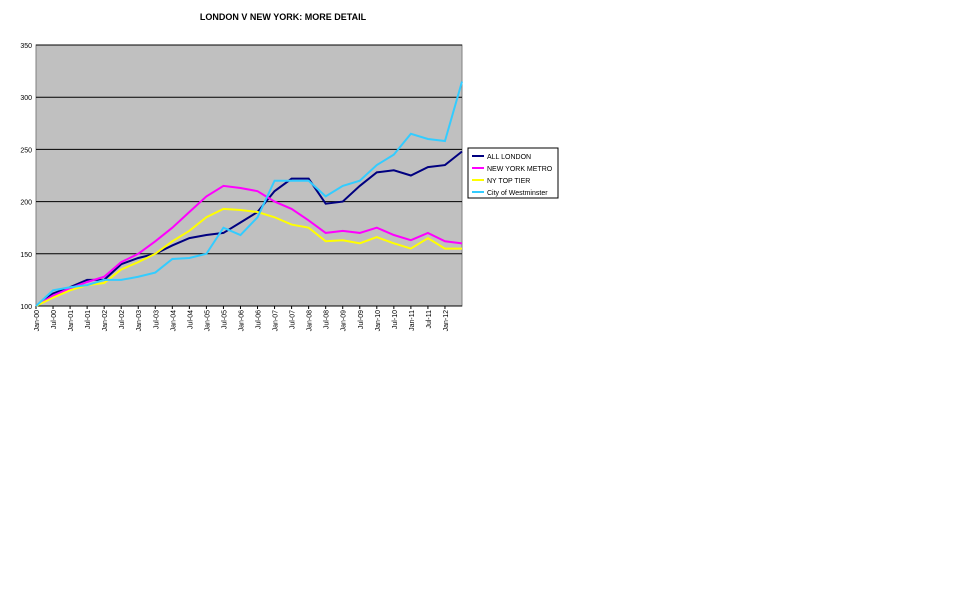 Image resolution: width=977 pixels, height=605 pixels. What do you see at coordinates (224, 319) in the screenshot?
I see `x-tick-label: Jul-05` at bounding box center [224, 319].